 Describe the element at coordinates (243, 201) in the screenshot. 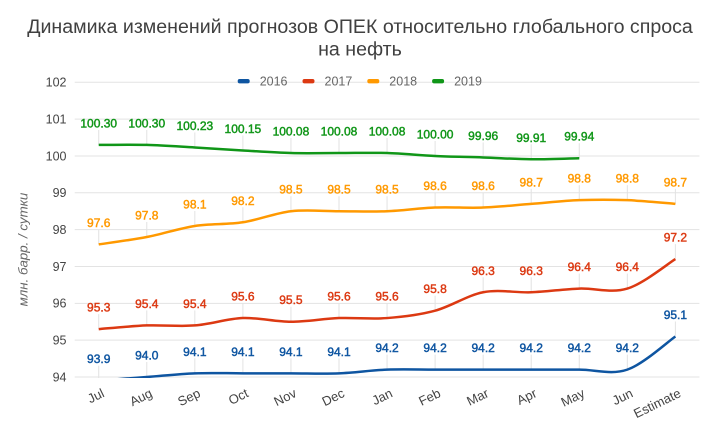

I see `svg-text: 98.2` at that location.